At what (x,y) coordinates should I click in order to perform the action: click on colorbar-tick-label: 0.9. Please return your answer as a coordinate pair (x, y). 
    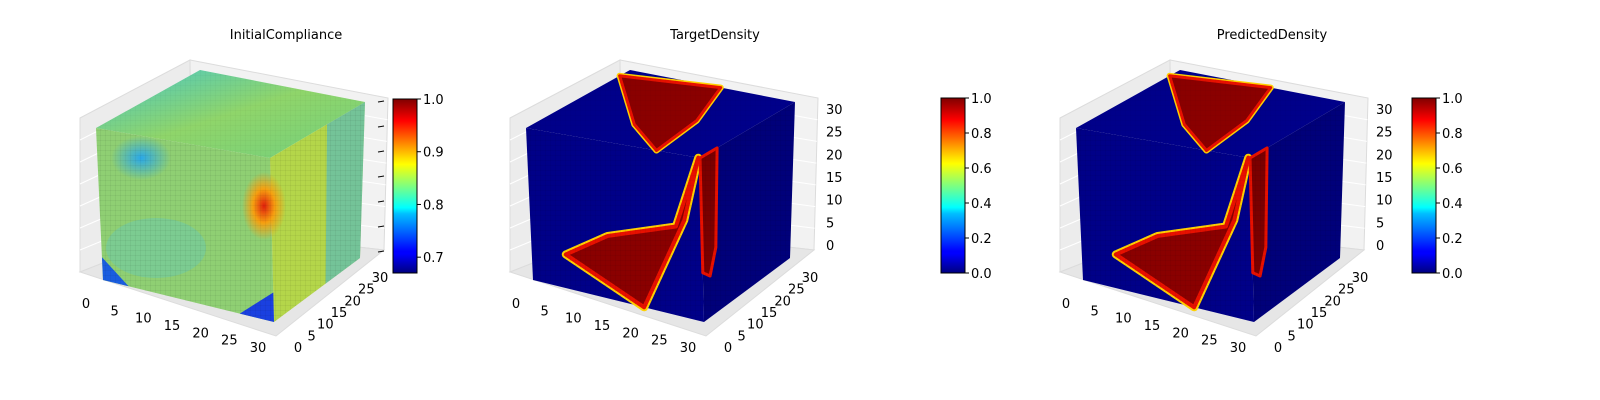
    Looking at the image, I should click on (433, 153).